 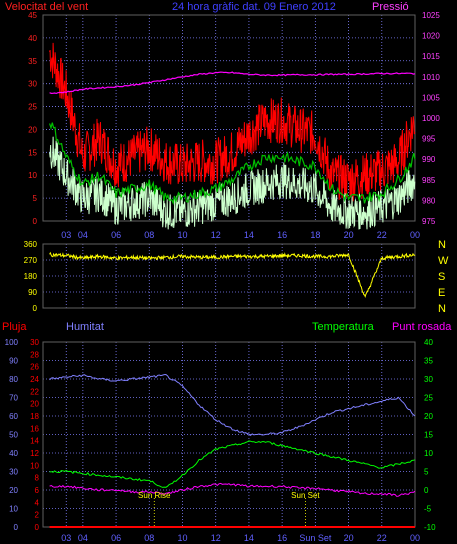 What do you see at coordinates (232, 489) in the screenshot?
I see `dewpoint-series-line` at bounding box center [232, 489].